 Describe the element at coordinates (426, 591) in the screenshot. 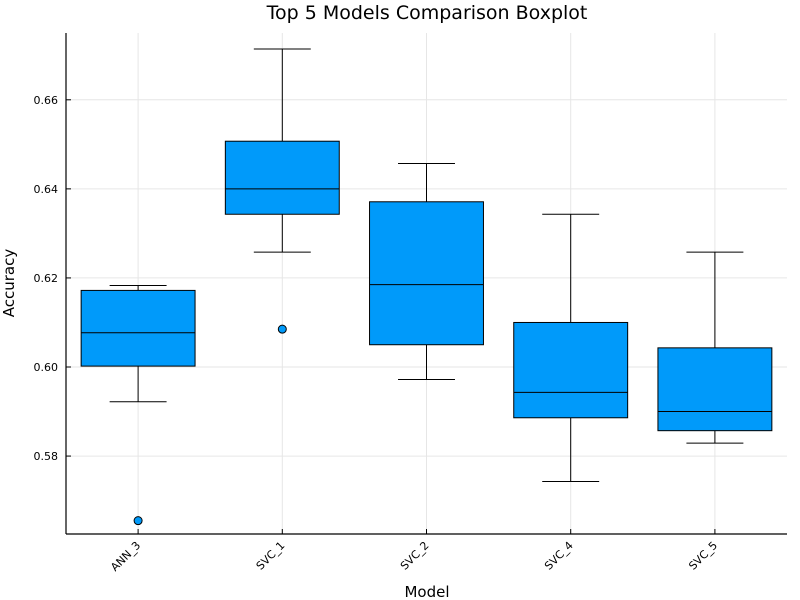

I see `x-axis-label: Model` at that location.